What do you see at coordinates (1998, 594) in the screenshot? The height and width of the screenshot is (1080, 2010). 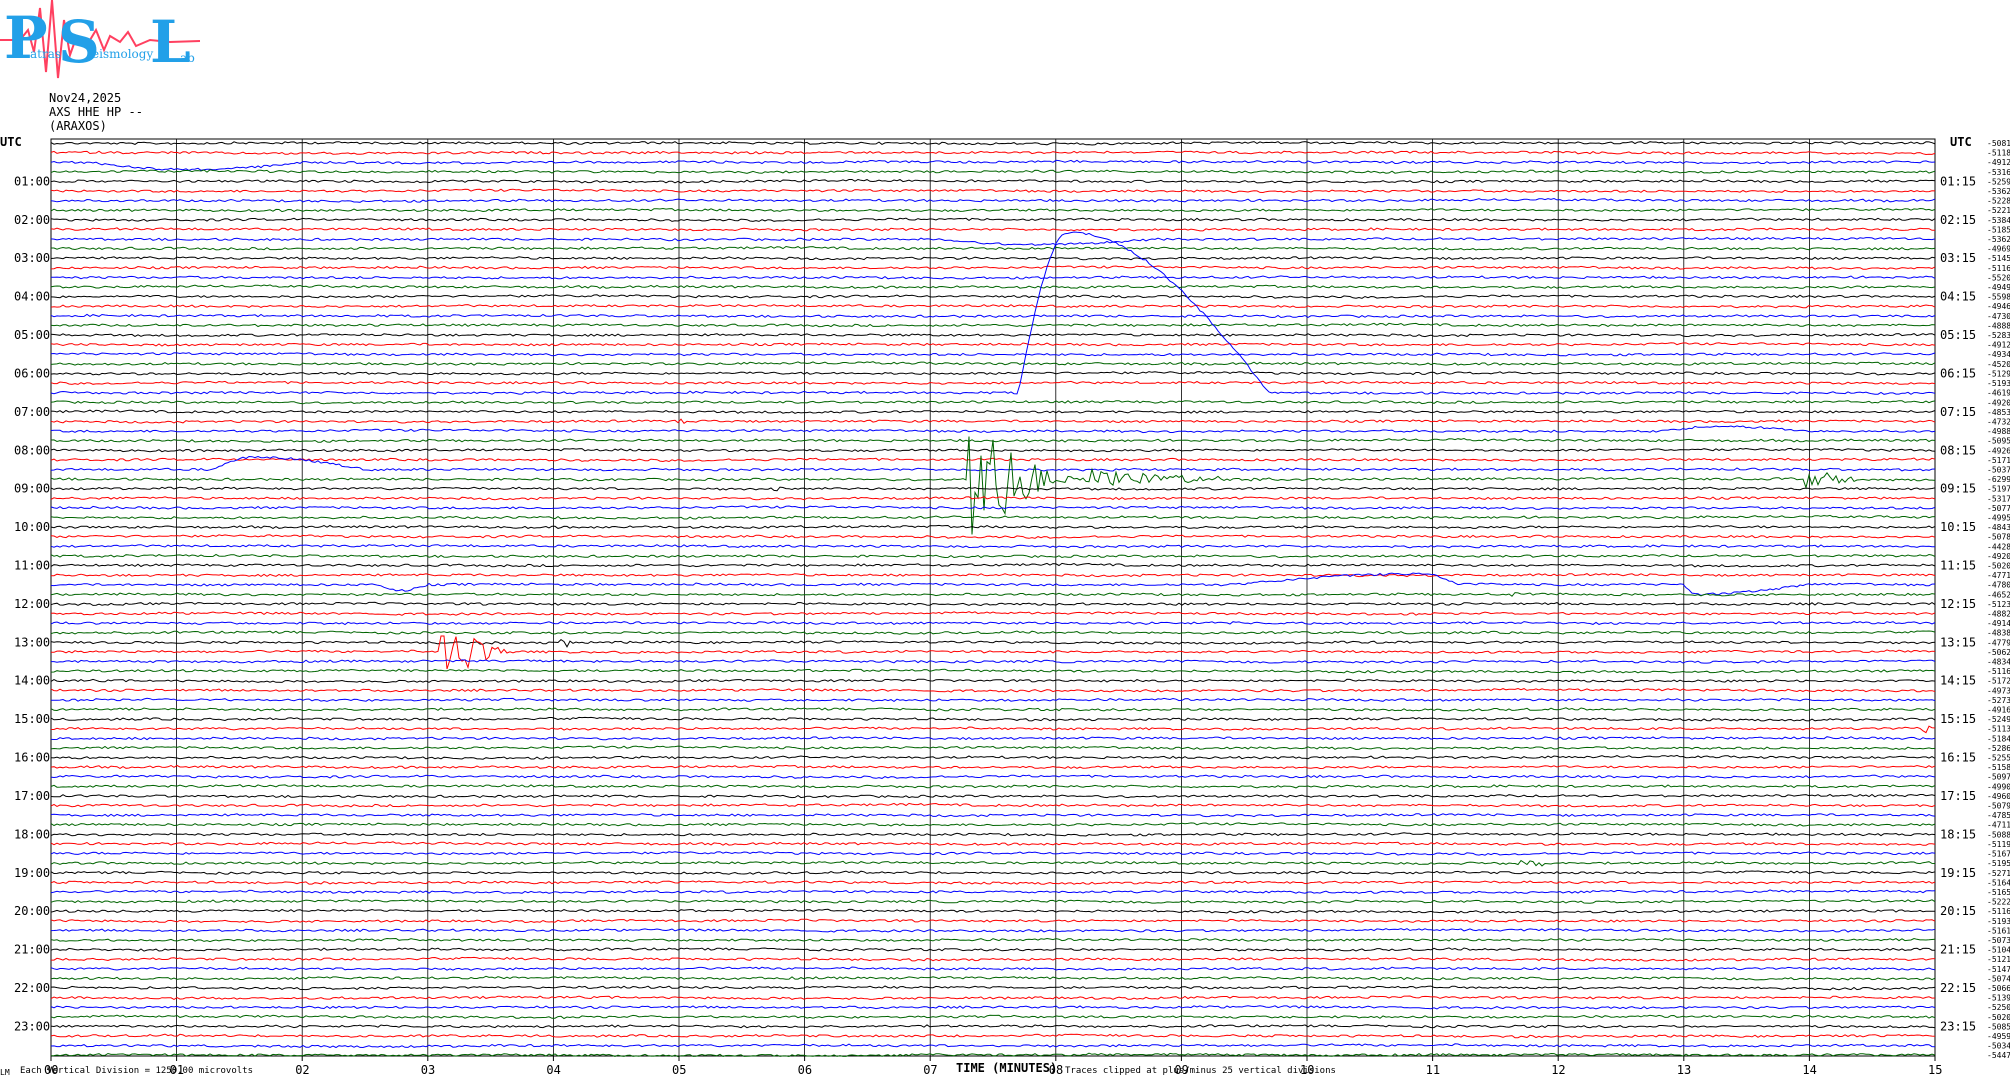 I see `trace-offset-label: -4652` at bounding box center [1998, 594].